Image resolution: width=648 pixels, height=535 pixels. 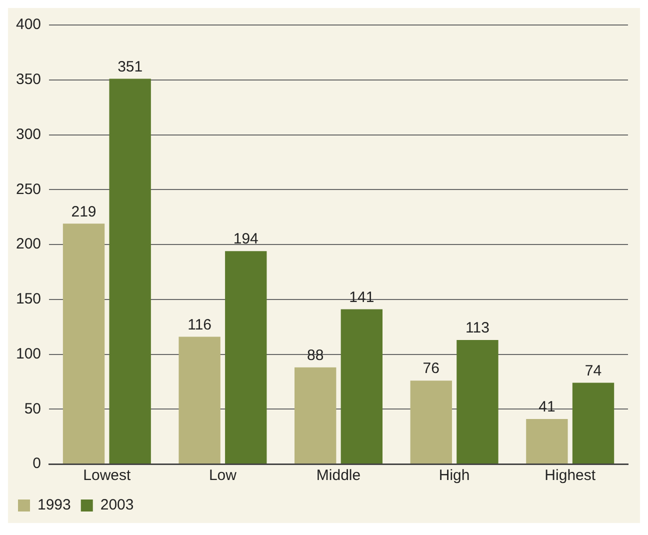 What do you see at coordinates (130, 67) in the screenshot?
I see `data-label: 351` at bounding box center [130, 67].